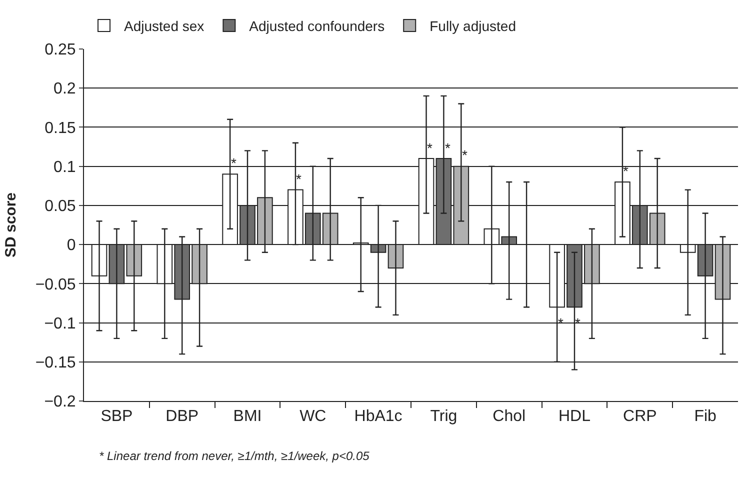  Describe the element at coordinates (60, 402) in the screenshot. I see `y-tick-label: −0.2` at that location.